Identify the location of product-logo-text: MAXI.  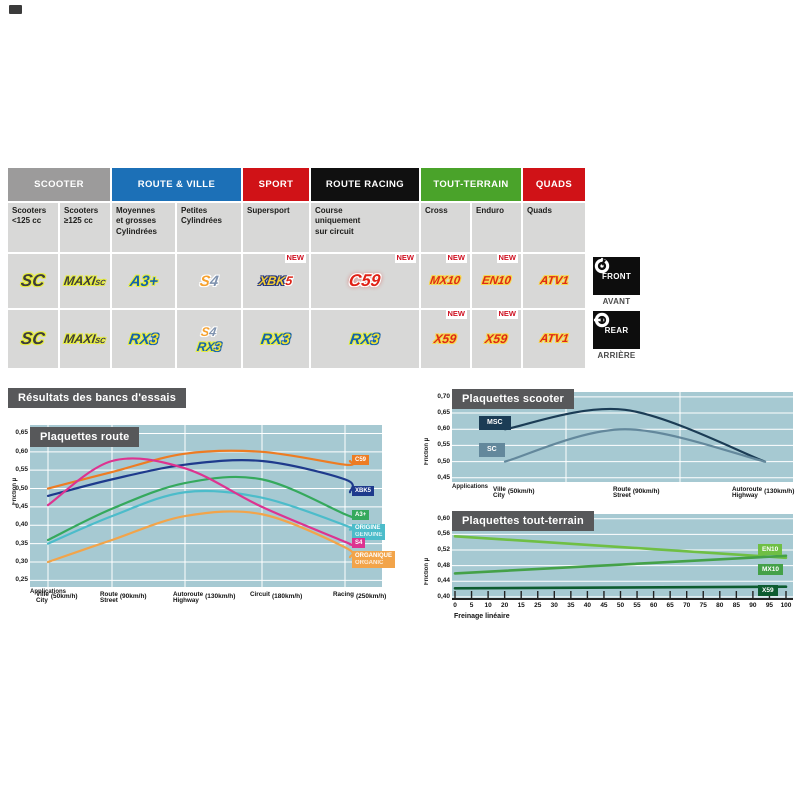
(80, 339).